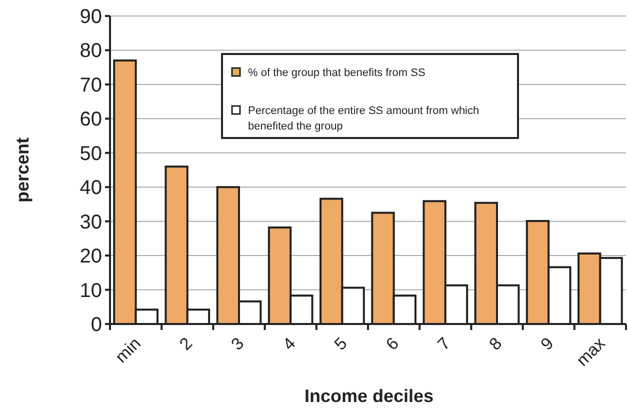  What do you see at coordinates (496, 344) in the screenshot?
I see `x-tick-label: 8` at bounding box center [496, 344].